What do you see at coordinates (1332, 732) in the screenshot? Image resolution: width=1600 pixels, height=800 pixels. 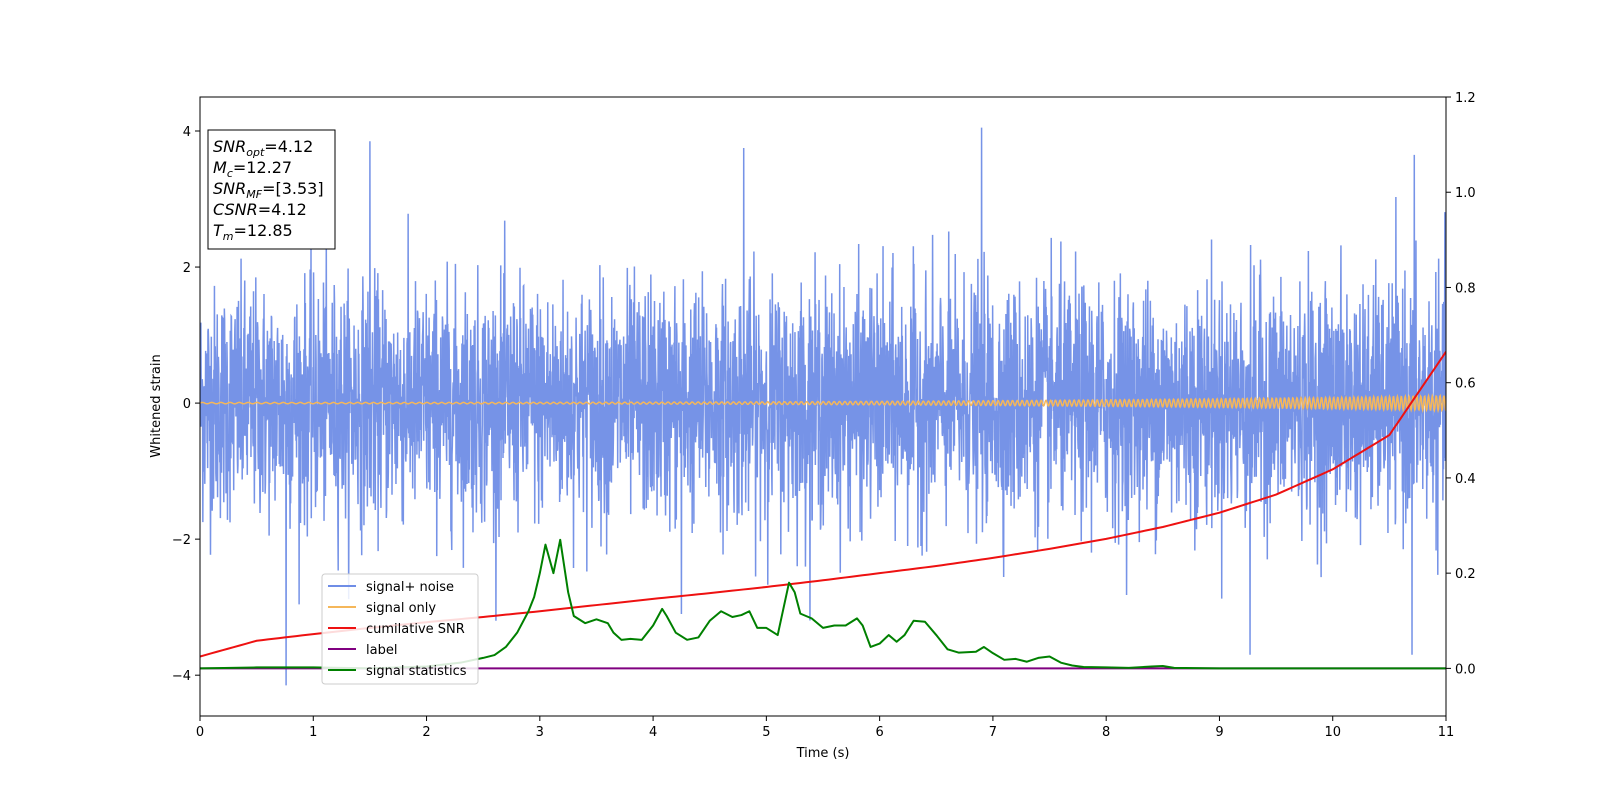 I see `x-tick-label: 10` at bounding box center [1332, 732].